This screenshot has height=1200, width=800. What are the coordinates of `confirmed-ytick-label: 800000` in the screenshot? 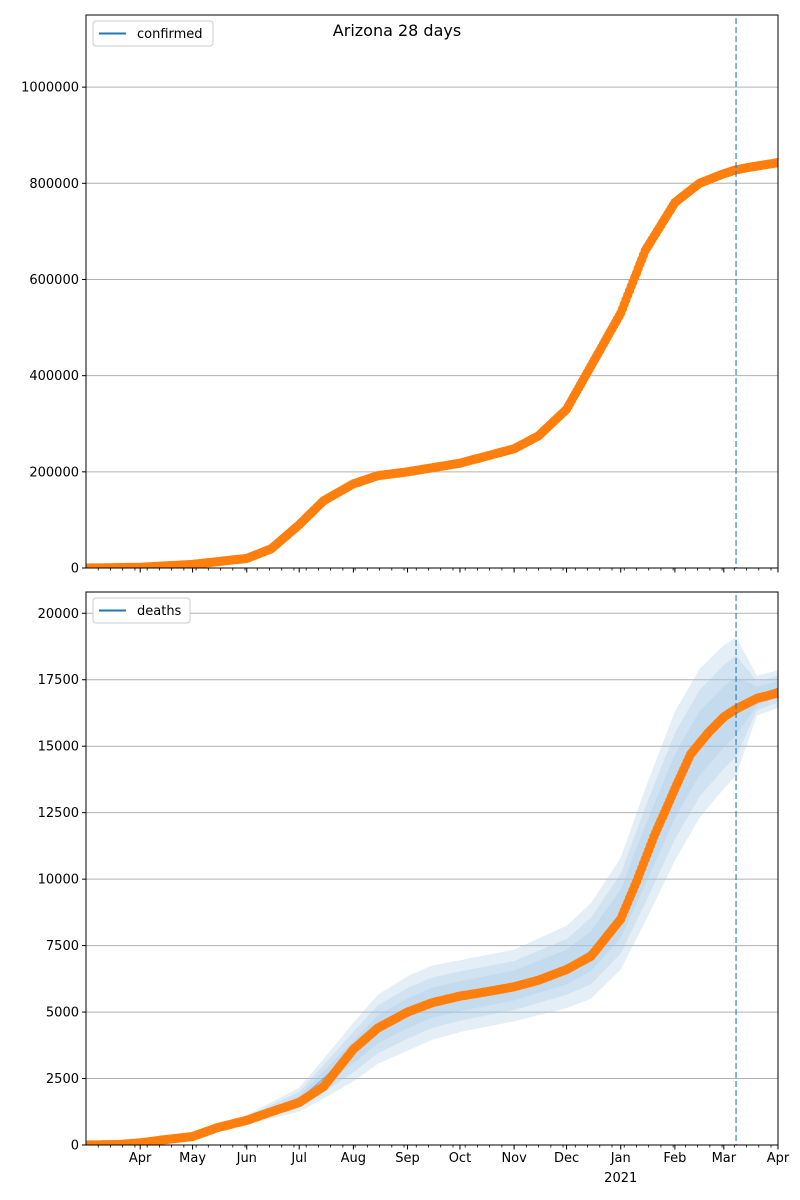 It's located at (54, 184).